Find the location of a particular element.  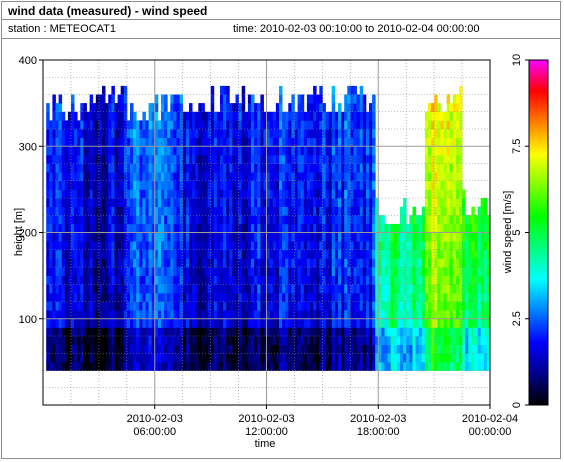

y-tick-label: 300 is located at coordinates (28, 147).